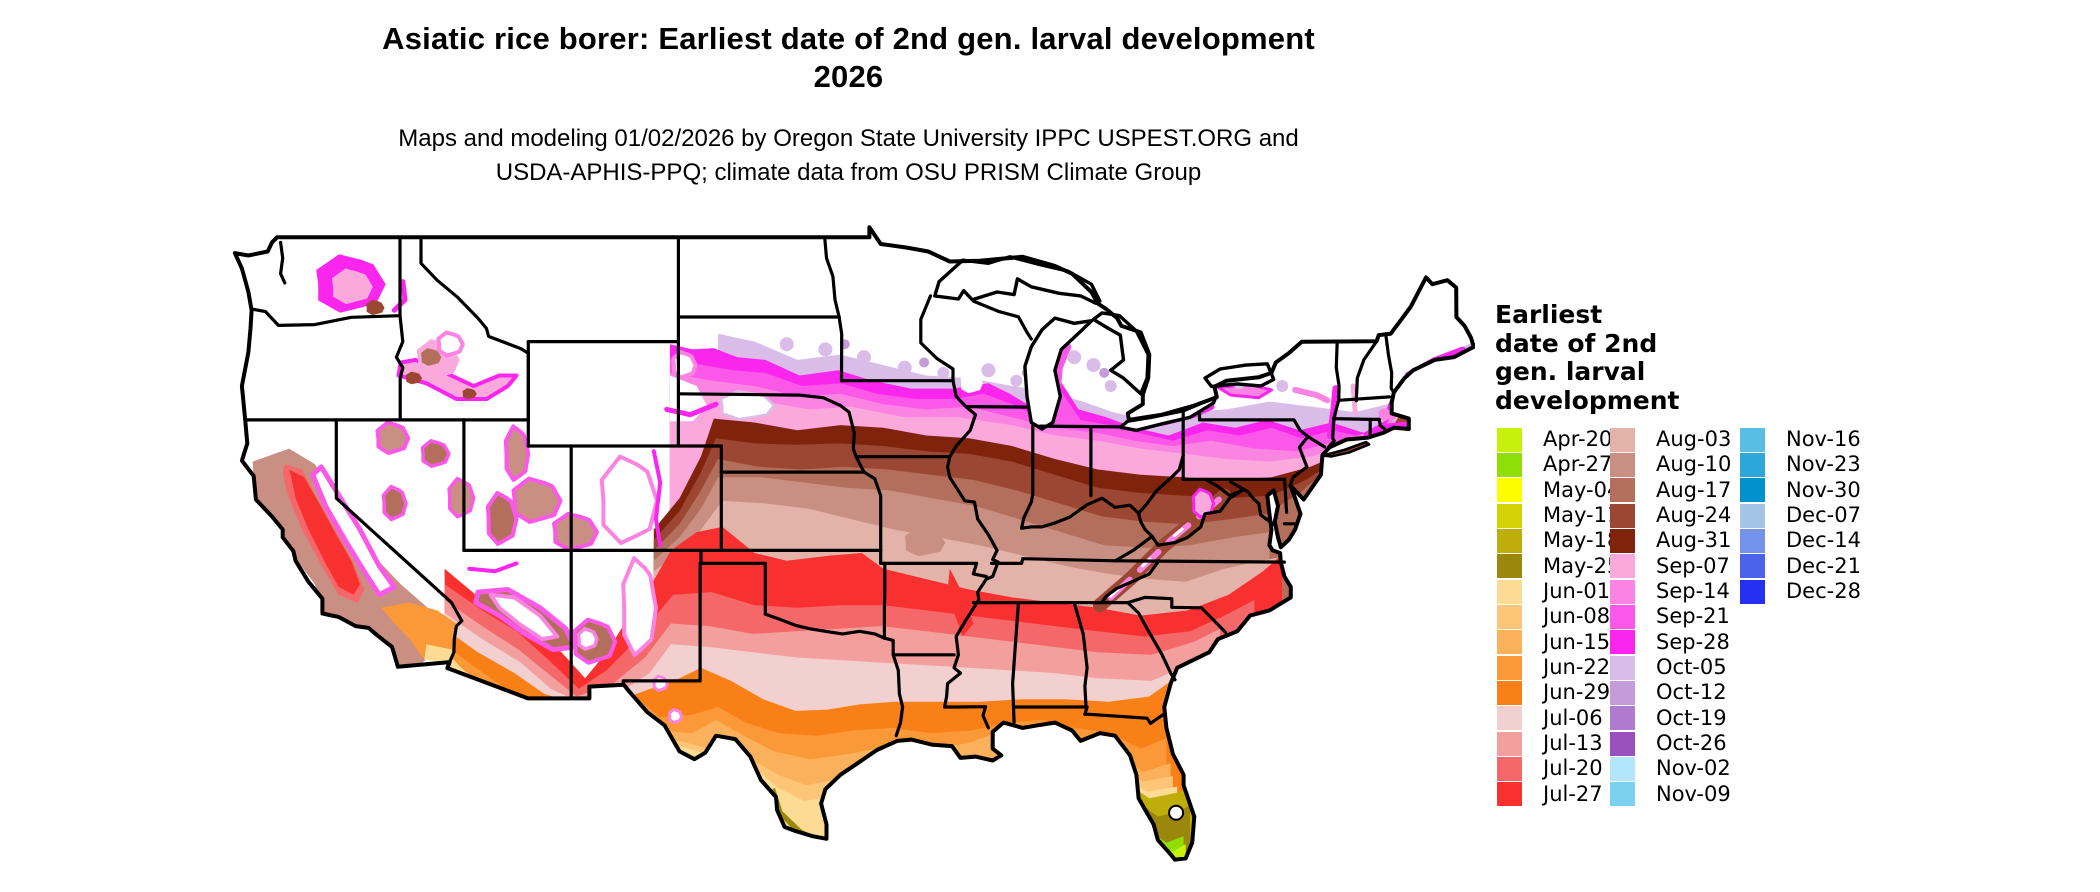 This screenshot has width=2100, height=892. Describe the element at coordinates (1691, 717) in the screenshot. I see `legend-label: Oct-19` at that location.